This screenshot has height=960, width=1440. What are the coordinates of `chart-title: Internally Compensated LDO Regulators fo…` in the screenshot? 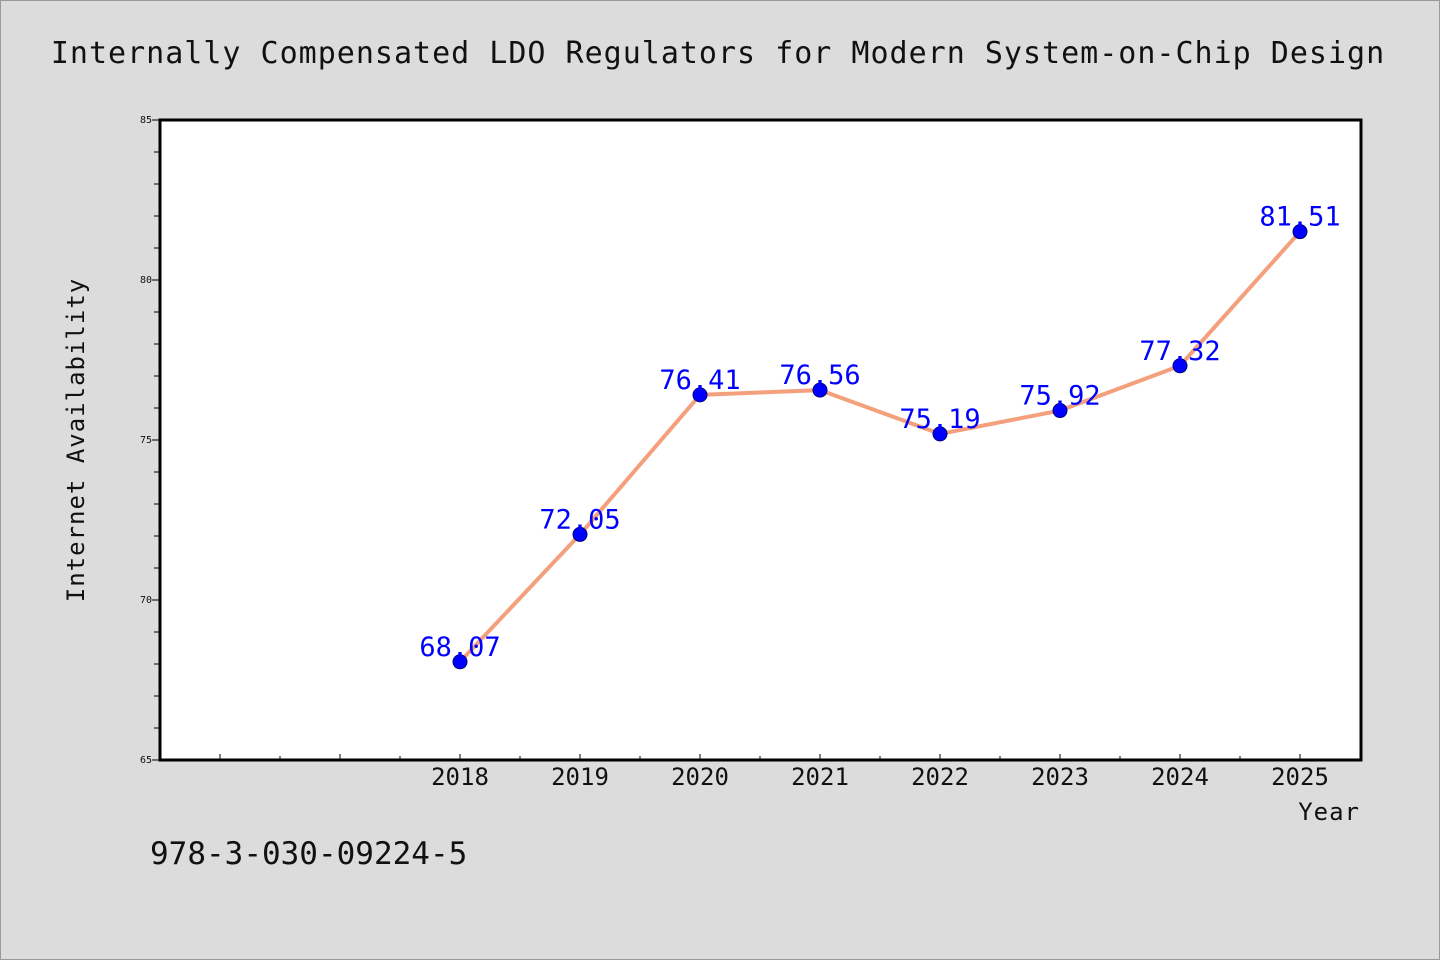 It's located at (718, 53).